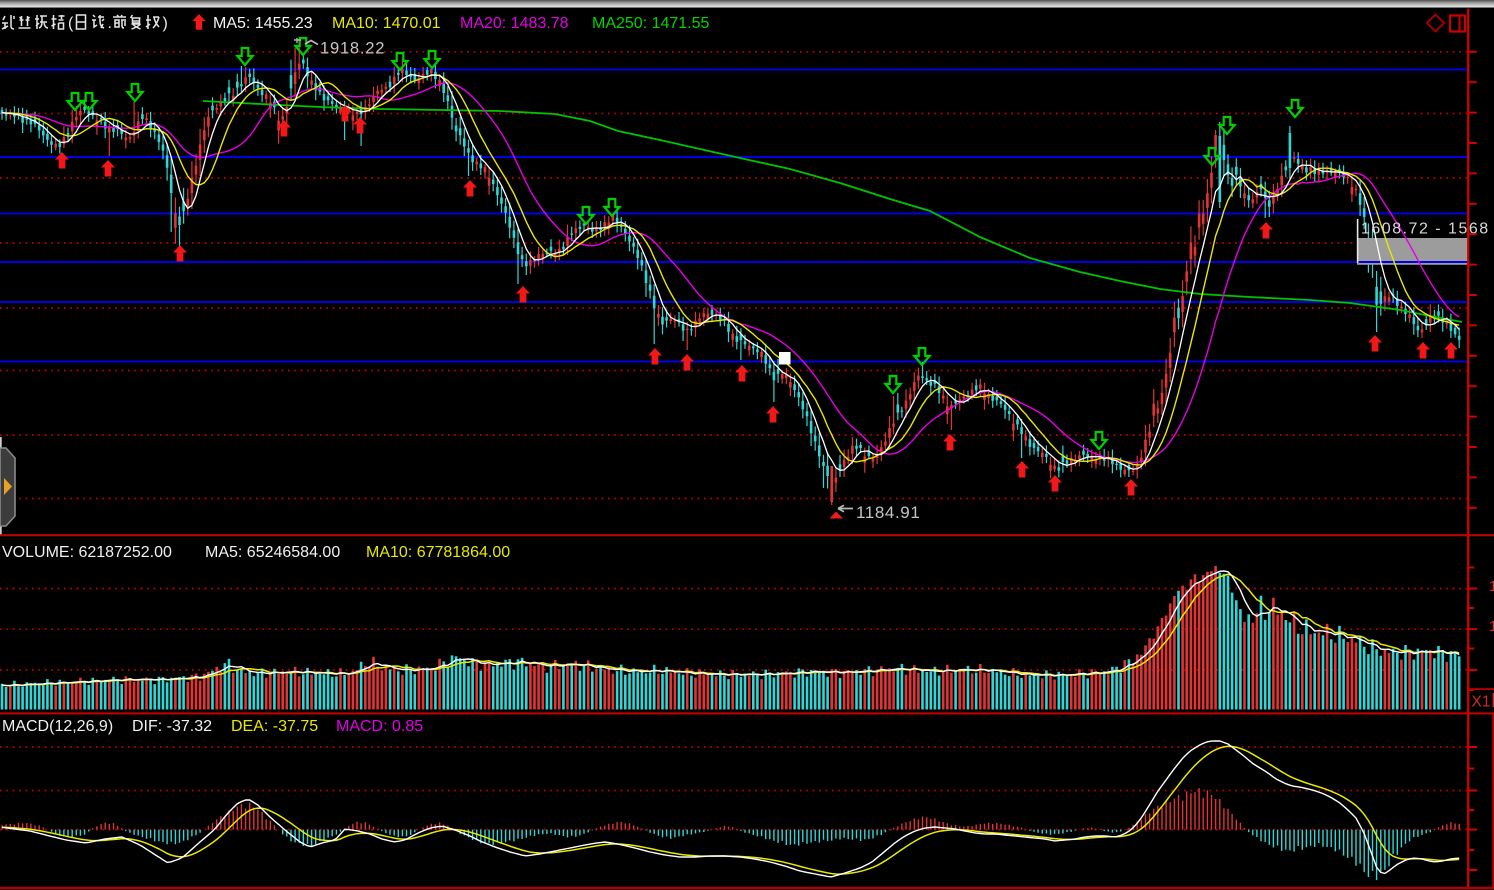 The width and height of the screenshot is (1494, 890). I want to click on svg-text: 1608.72 - 1568, so click(1425, 229).